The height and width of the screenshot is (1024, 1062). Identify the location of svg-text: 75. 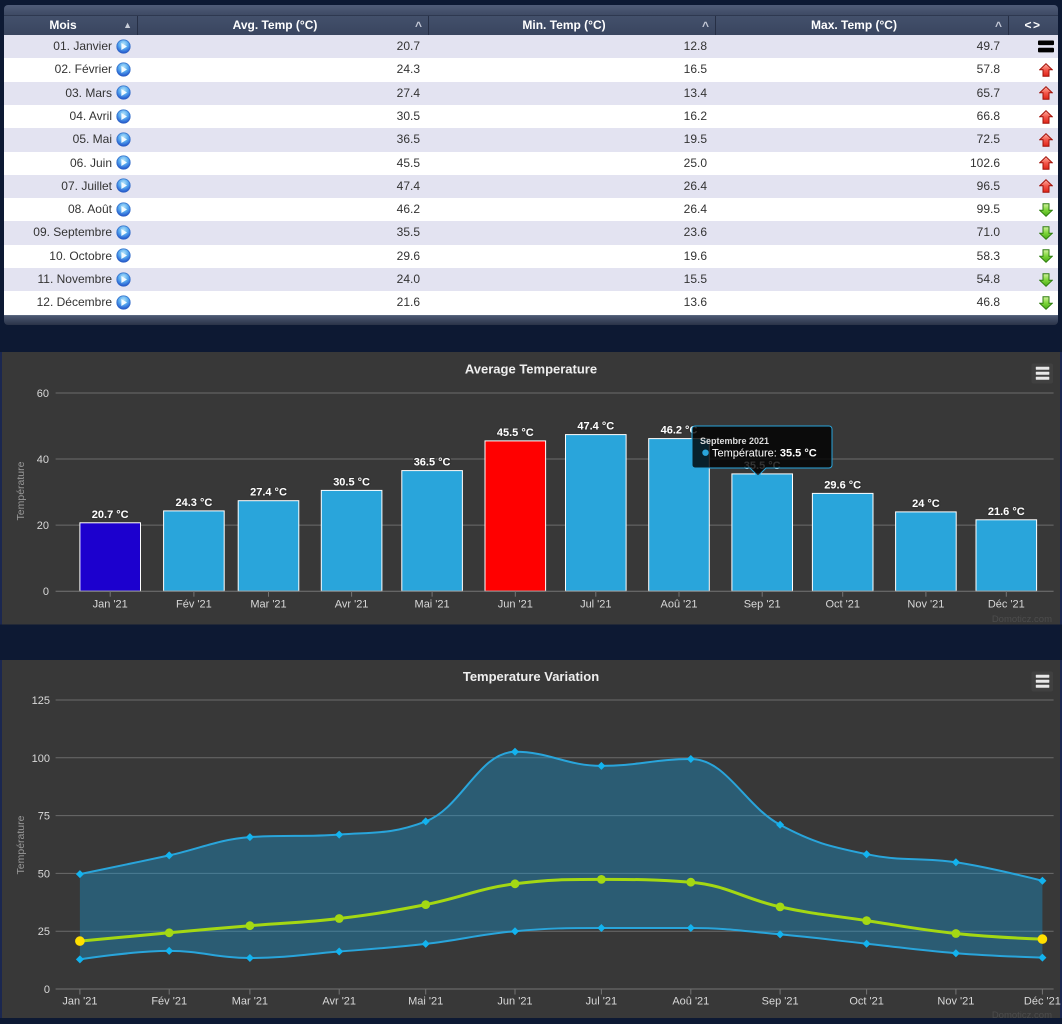
(44, 817).